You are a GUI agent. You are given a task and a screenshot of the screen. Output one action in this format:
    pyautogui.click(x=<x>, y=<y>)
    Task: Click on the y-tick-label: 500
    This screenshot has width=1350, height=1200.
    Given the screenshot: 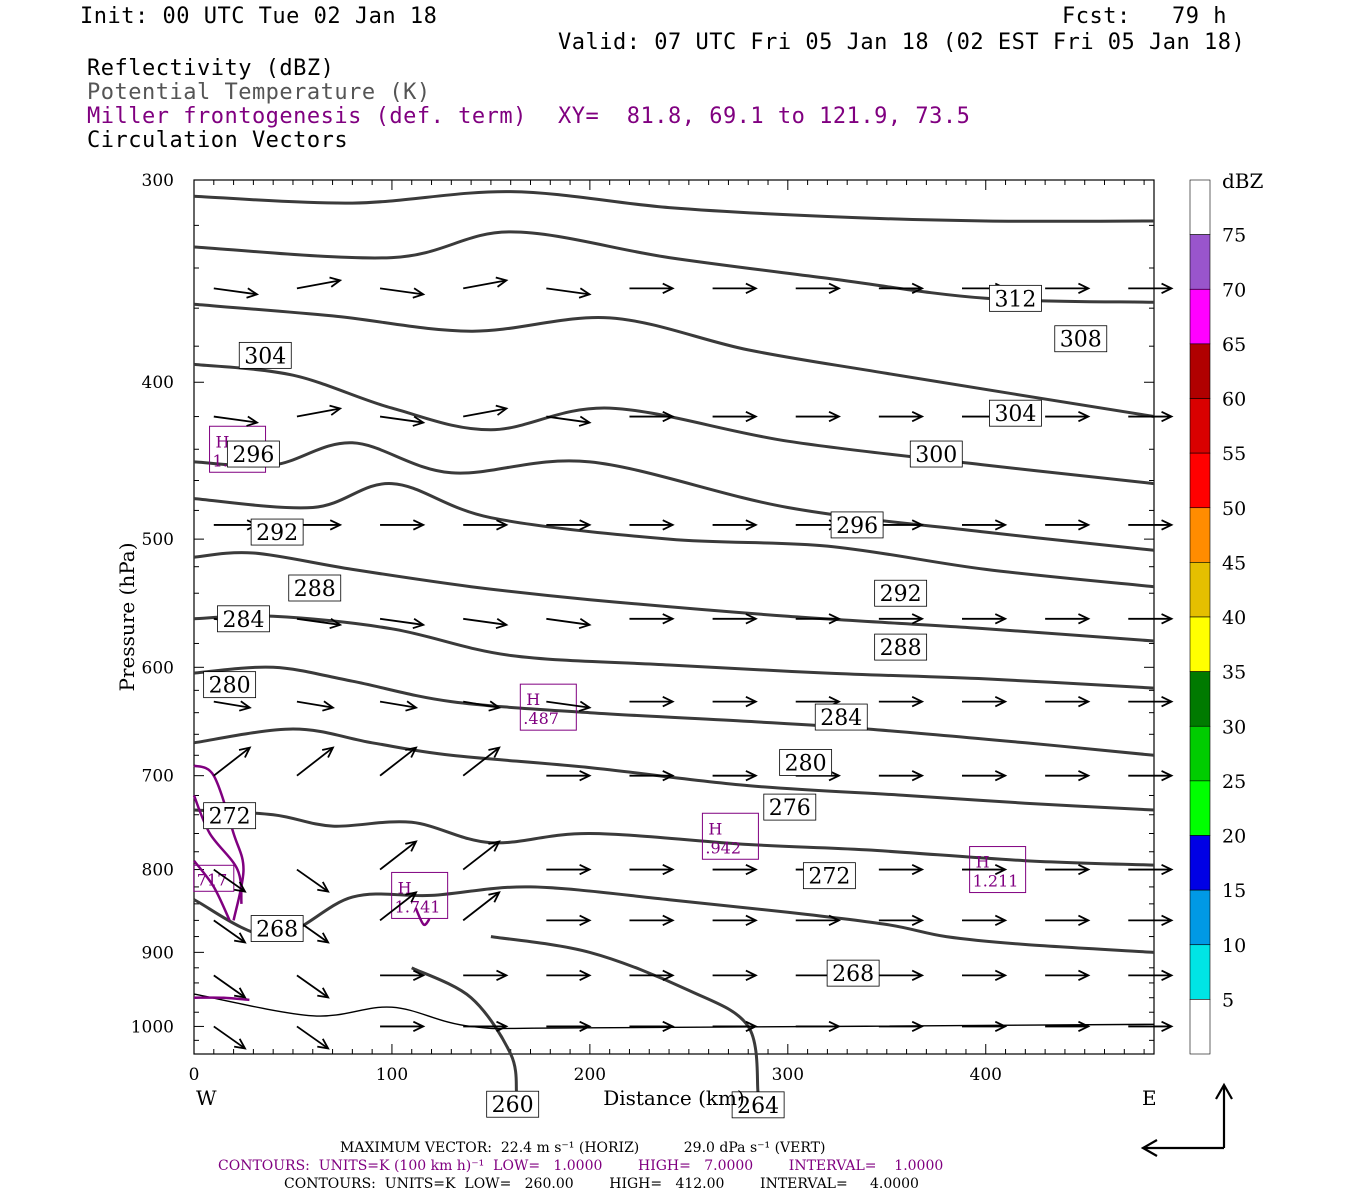 What is the action you would take?
    pyautogui.click(x=158, y=540)
    